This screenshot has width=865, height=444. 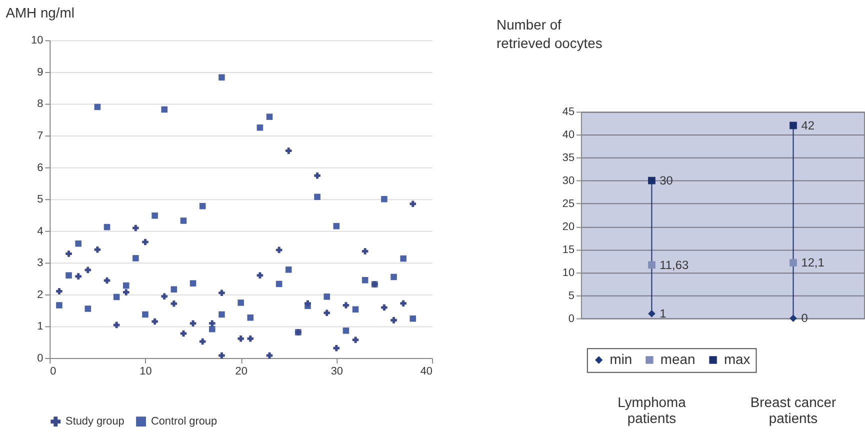 I want to click on y-tick-label: 6, so click(x=40, y=168).